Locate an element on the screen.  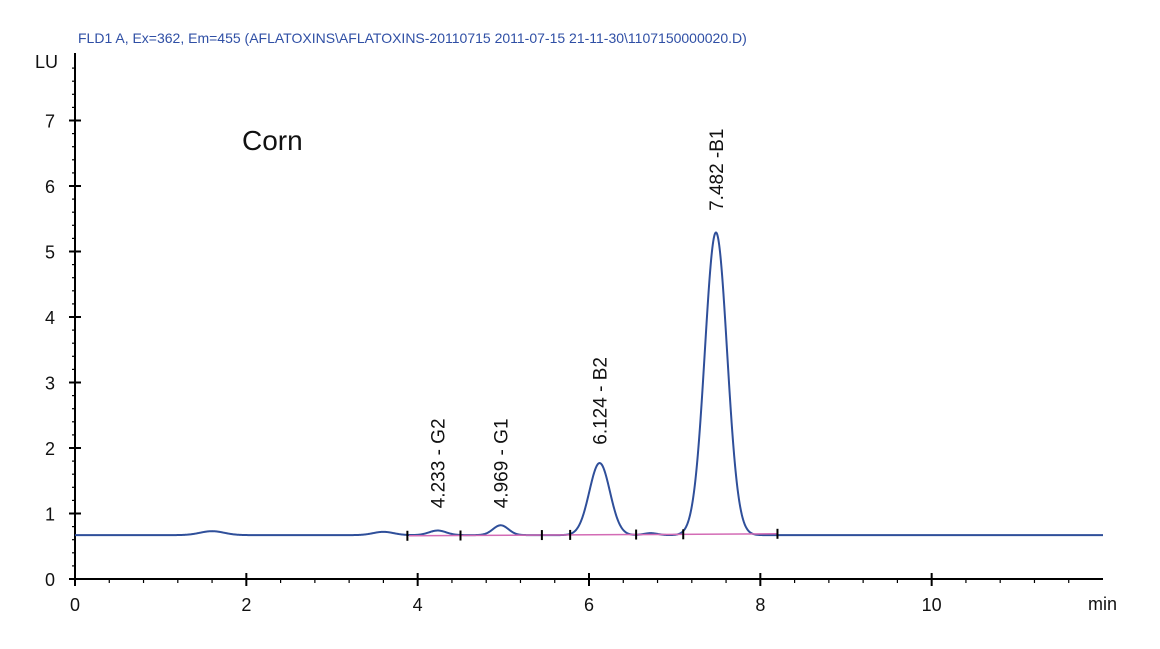
x-tick-label-4: 4 is located at coordinates (418, 605).